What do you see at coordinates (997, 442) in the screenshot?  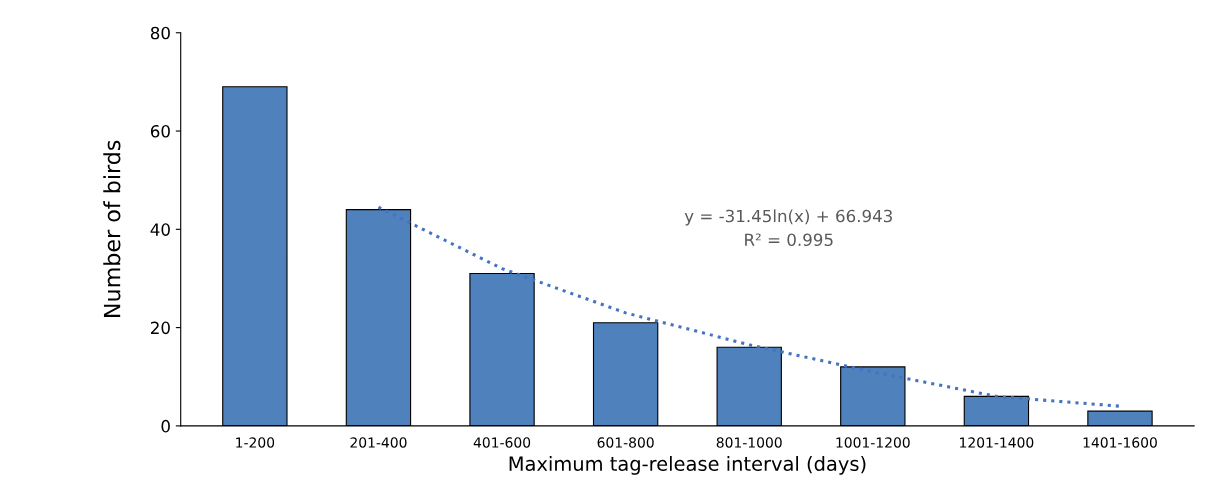 I see `x-tick-label: 1201-1400` at bounding box center [997, 442].